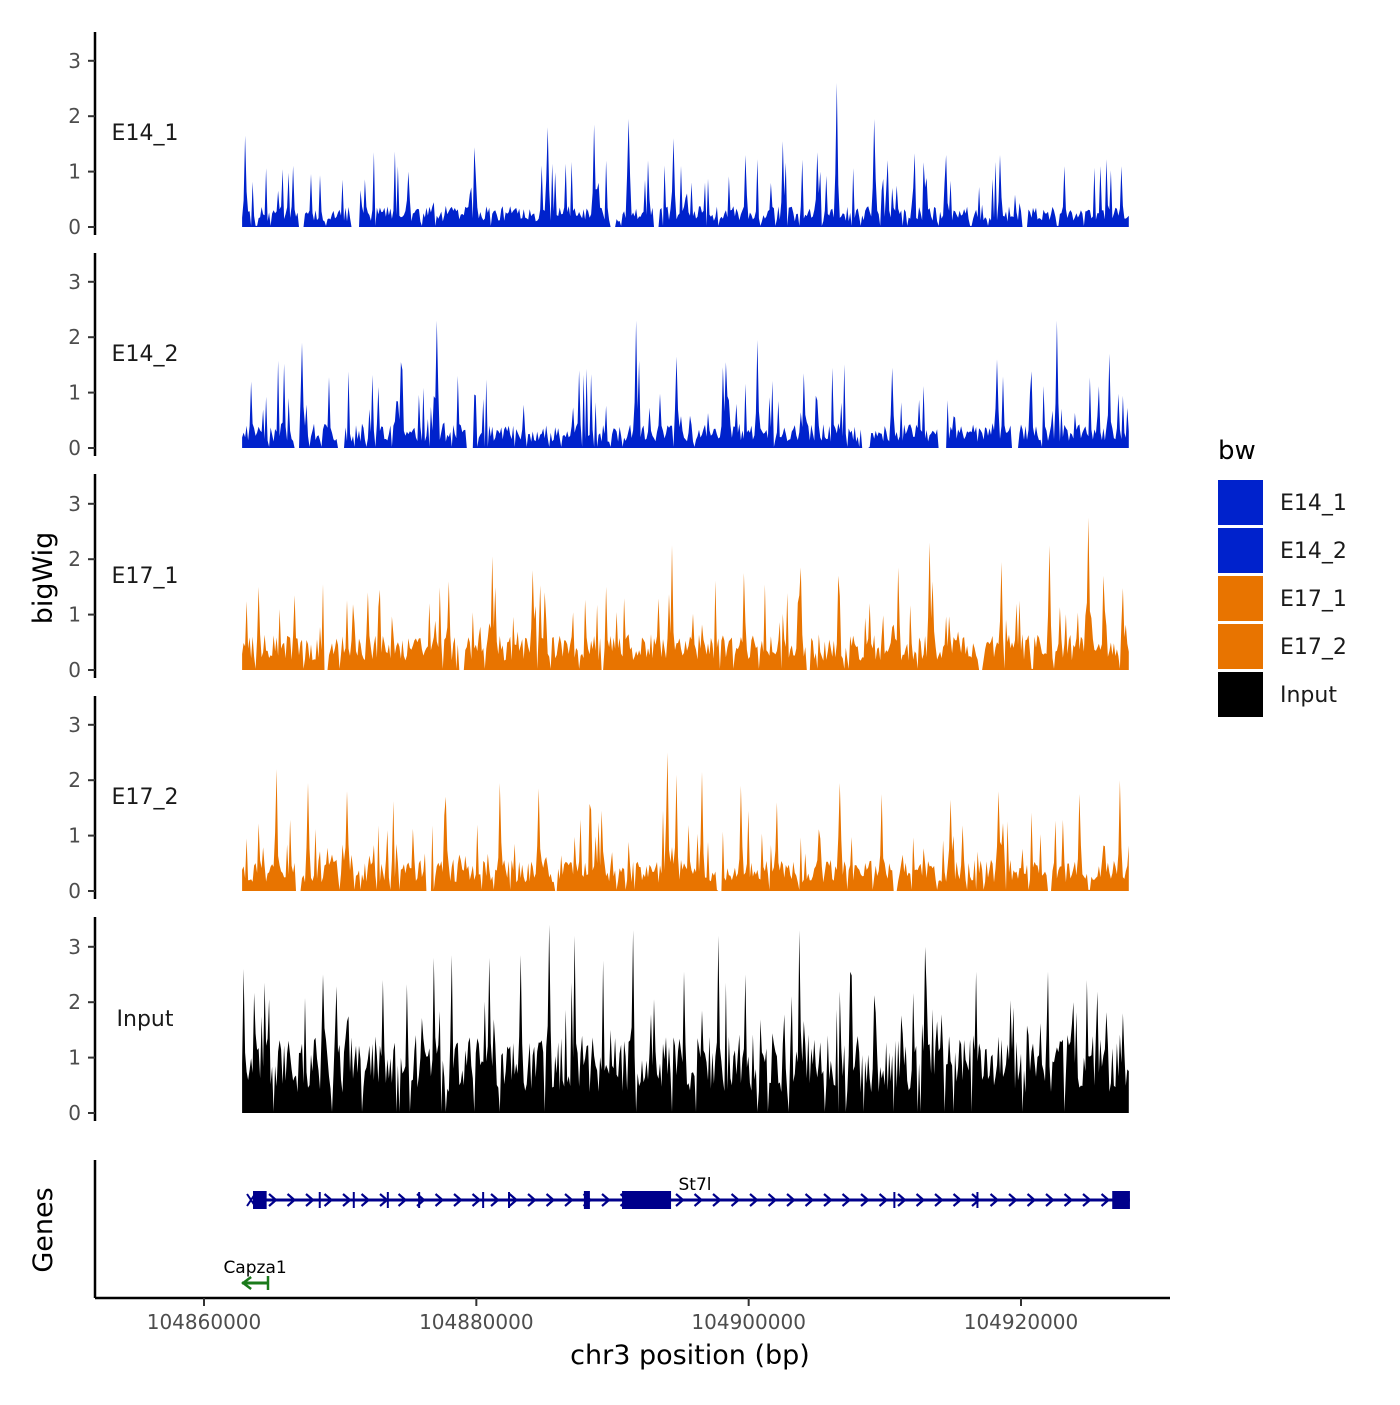  I want to click on legend-label: E17_2, so click(1313, 647).